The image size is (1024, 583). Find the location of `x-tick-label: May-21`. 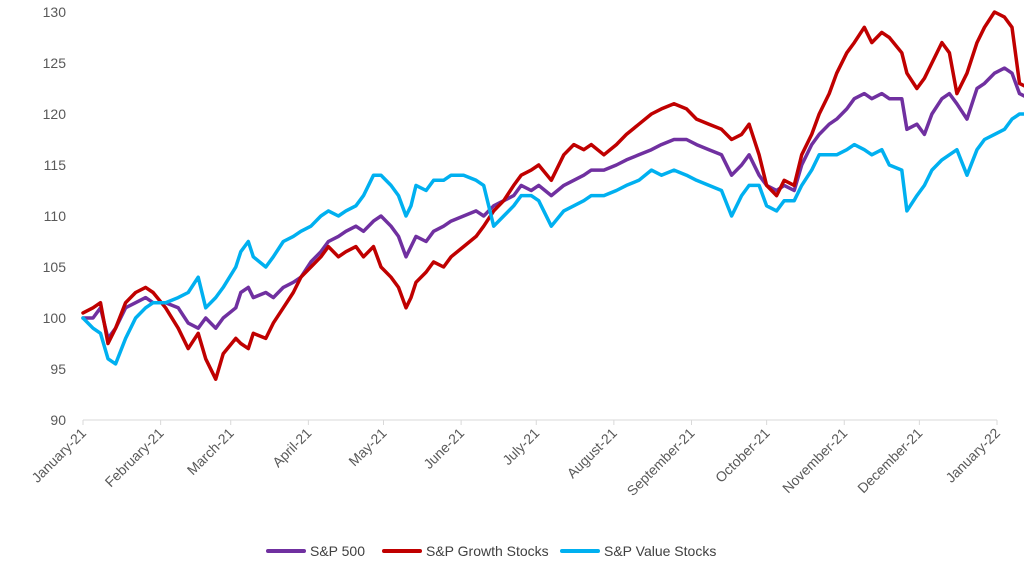

x-tick-label: May-21 is located at coordinates (367, 447).